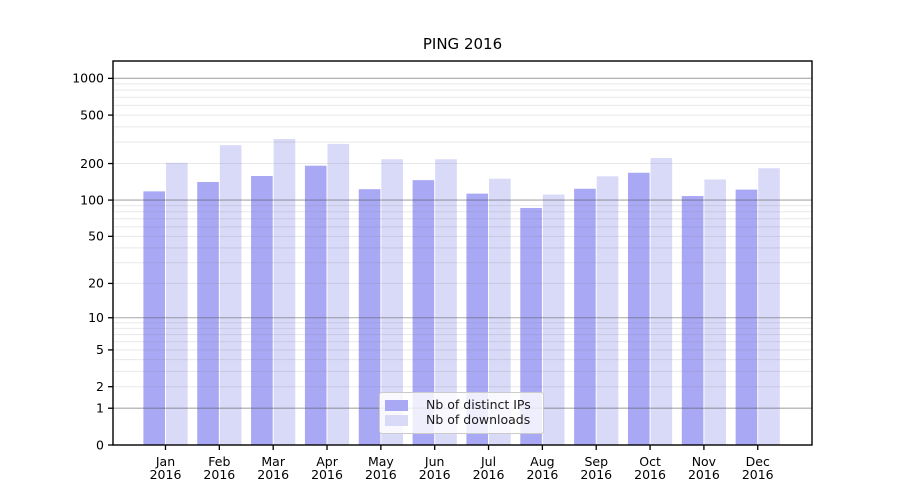  Describe the element at coordinates (273, 461) in the screenshot. I see `x-tick-label-month: Mar` at that location.